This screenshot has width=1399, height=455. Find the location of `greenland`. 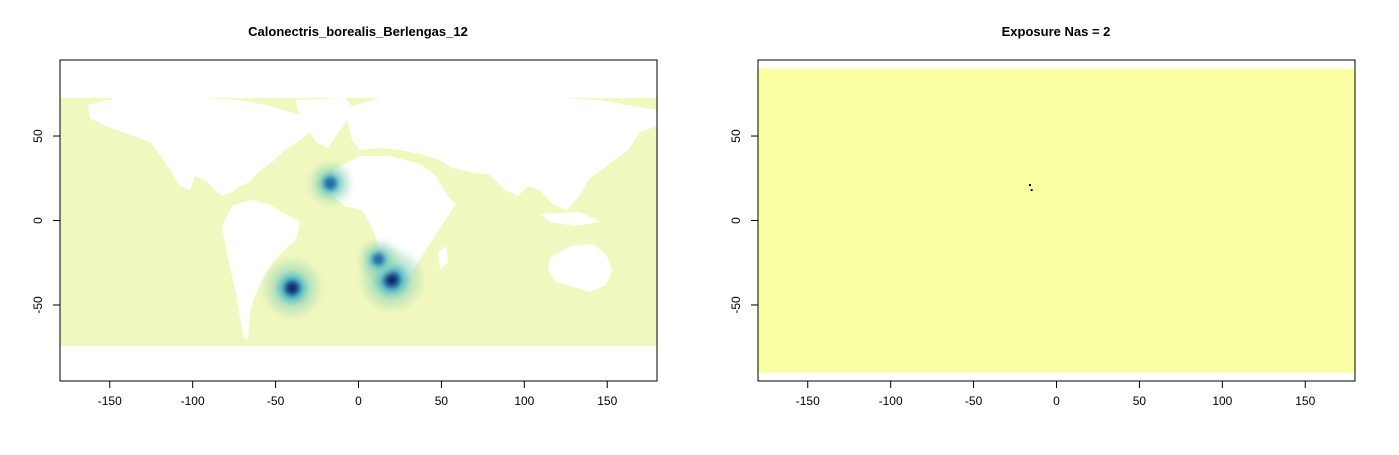

greenland is located at coordinates (325, 123).